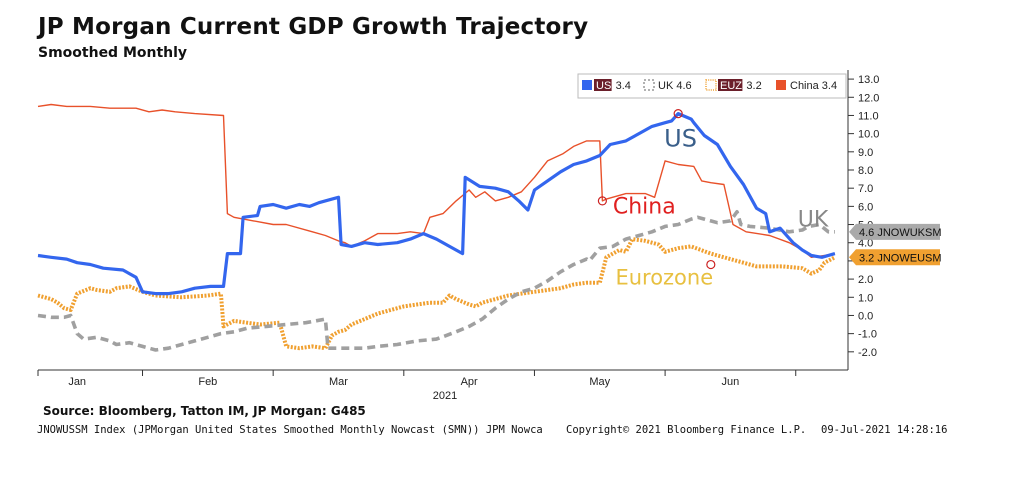  I want to click on legend-label-bg-us, so click(603, 85).